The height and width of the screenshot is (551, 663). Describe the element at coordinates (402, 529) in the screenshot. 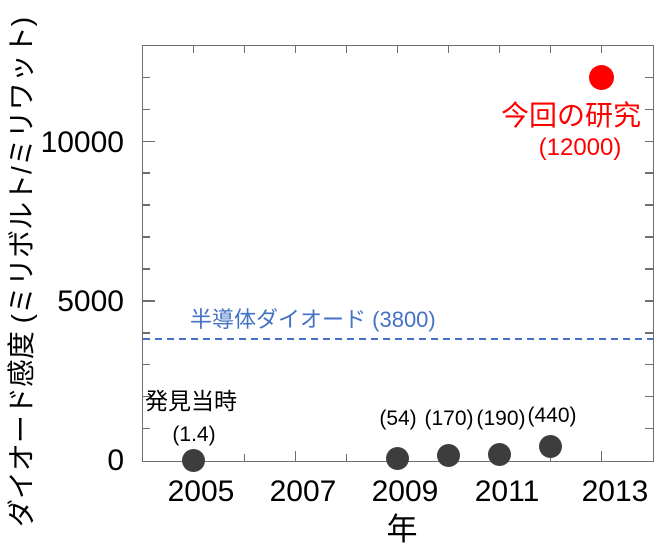

I see `x-axis-title: 年` at that location.